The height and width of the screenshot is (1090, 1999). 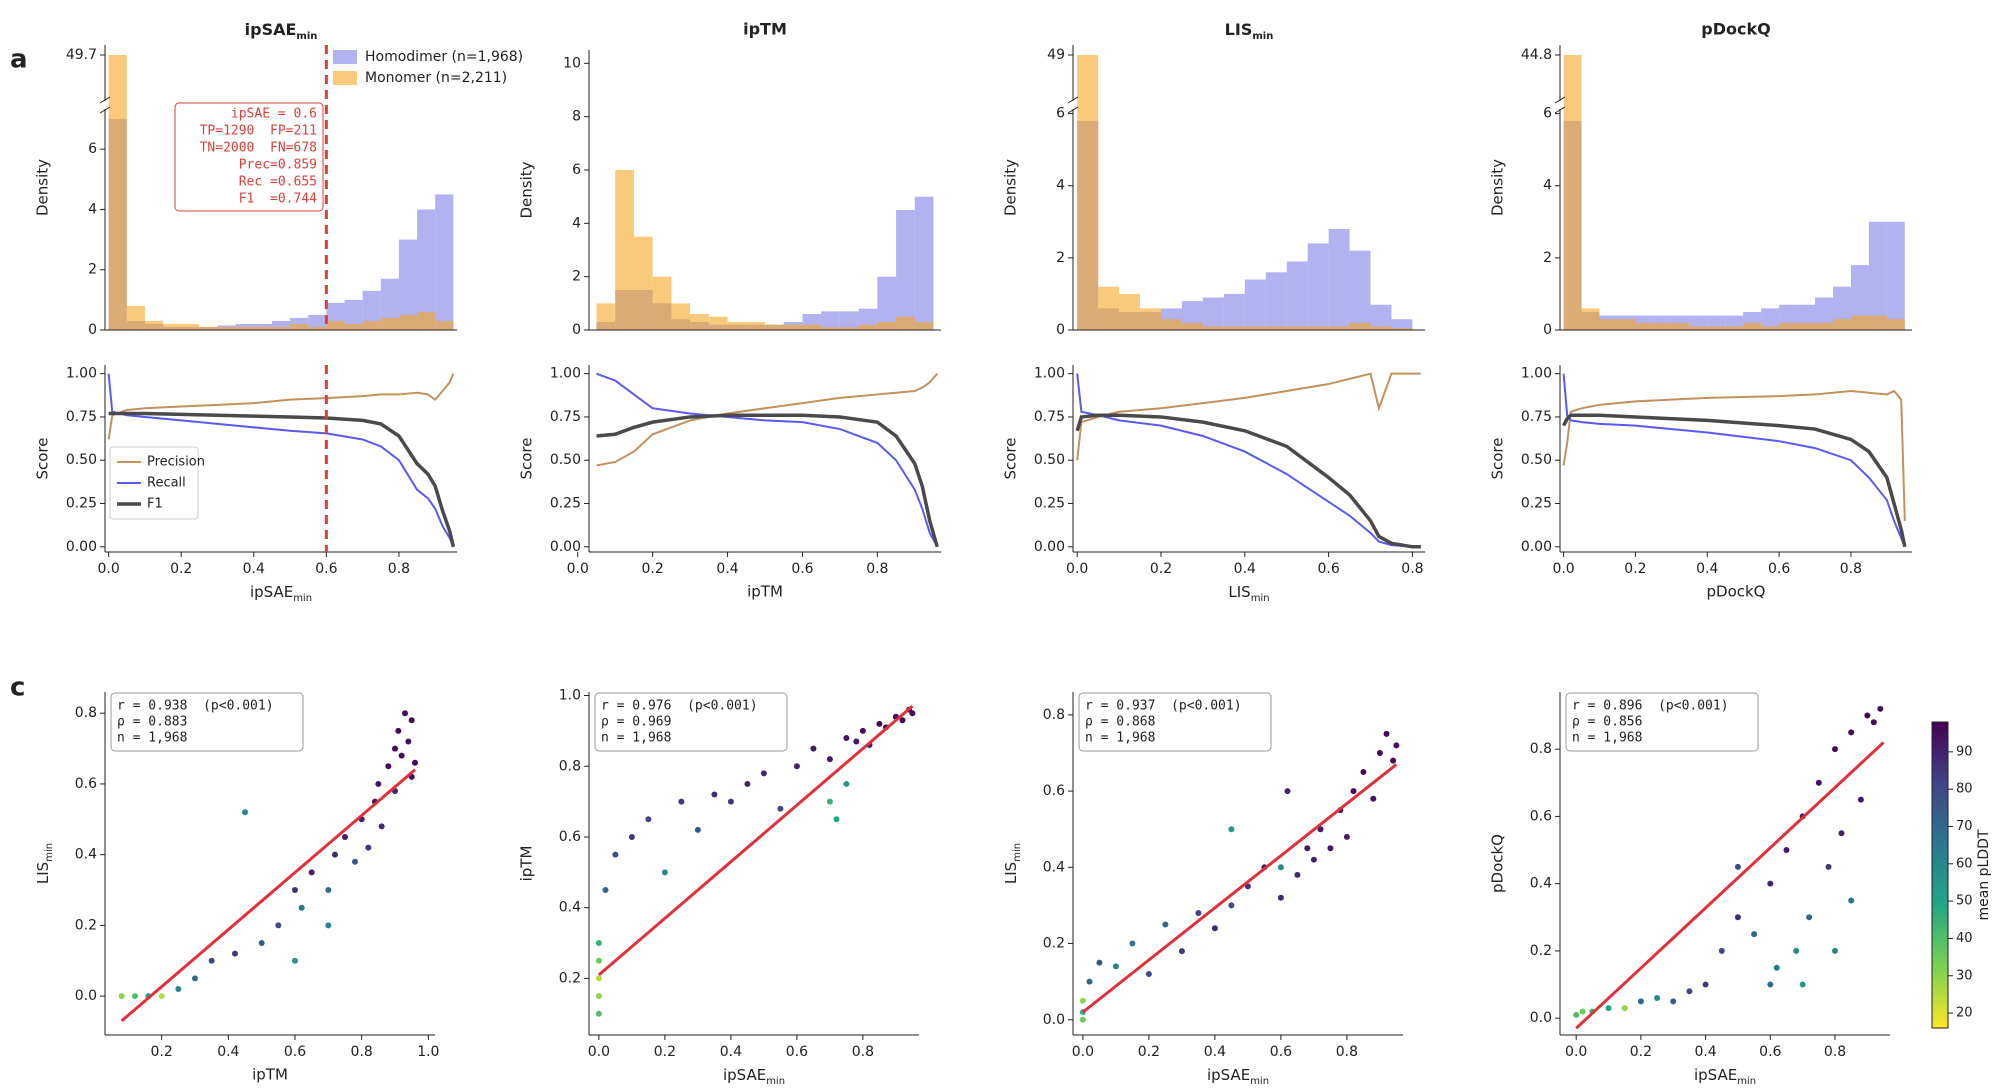 What do you see at coordinates (1239, 592) in the screenshot?
I see `x-axis-label-text: LIS` at bounding box center [1239, 592].